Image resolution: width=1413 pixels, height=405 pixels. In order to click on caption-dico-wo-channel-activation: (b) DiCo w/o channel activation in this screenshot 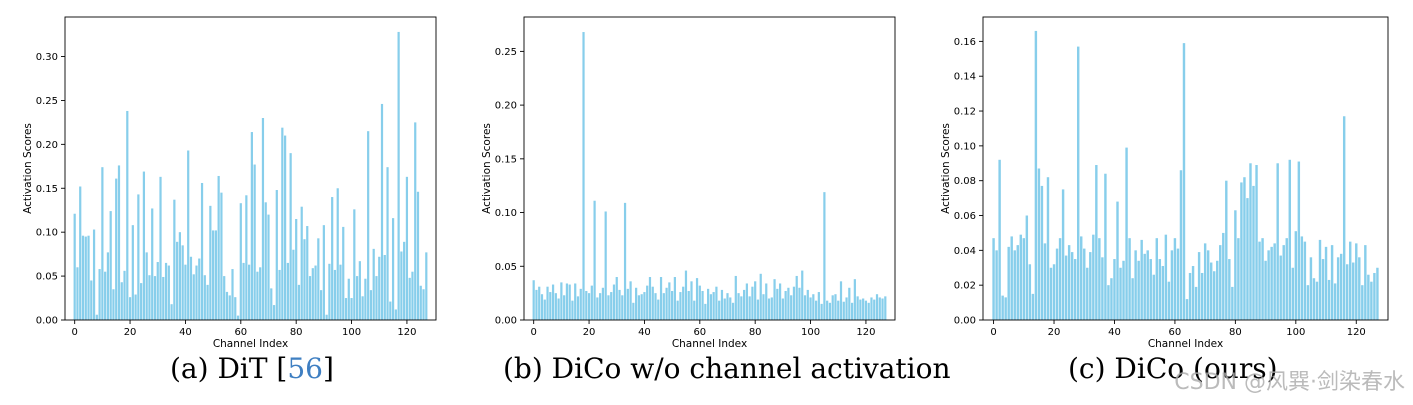, I will do `click(727, 368)`.